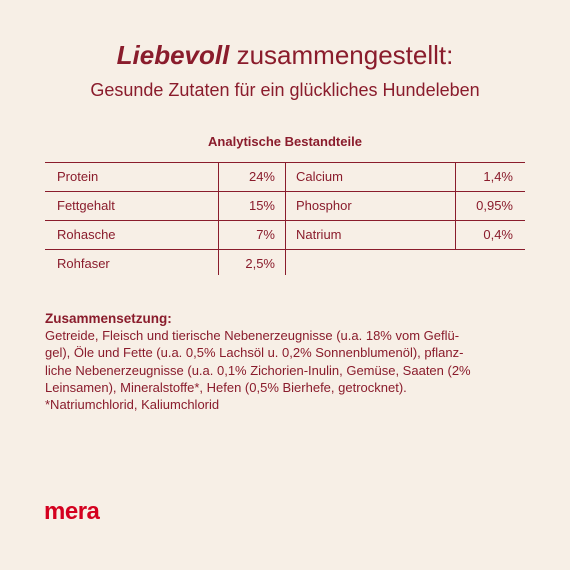 The image size is (570, 570). I want to click on table-title: Analytische Bestandteile, so click(285, 141).